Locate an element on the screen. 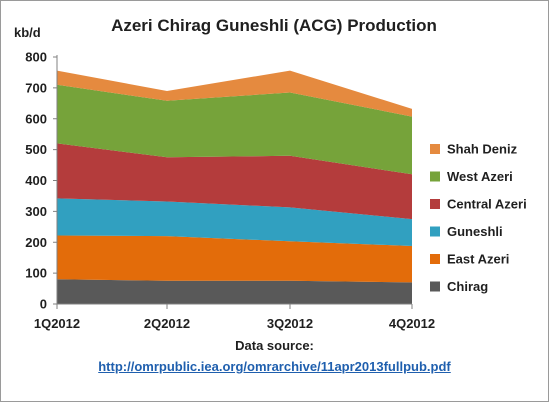 The height and width of the screenshot is (402, 549). y-tick-label: 400 is located at coordinates (36, 180).